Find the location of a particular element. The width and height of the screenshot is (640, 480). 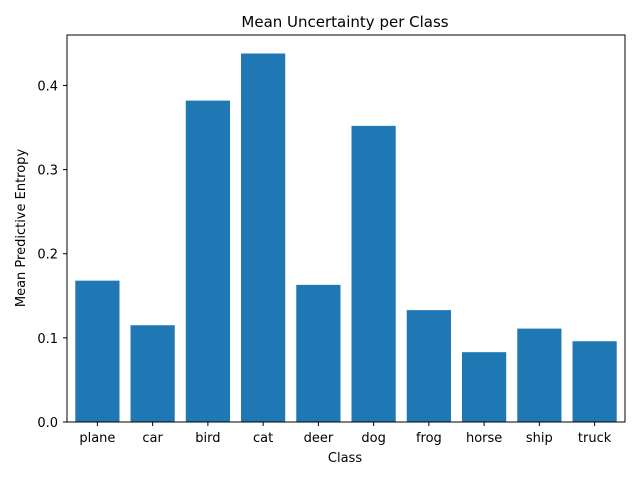

x-tick-label-cat: cat is located at coordinates (263, 438).